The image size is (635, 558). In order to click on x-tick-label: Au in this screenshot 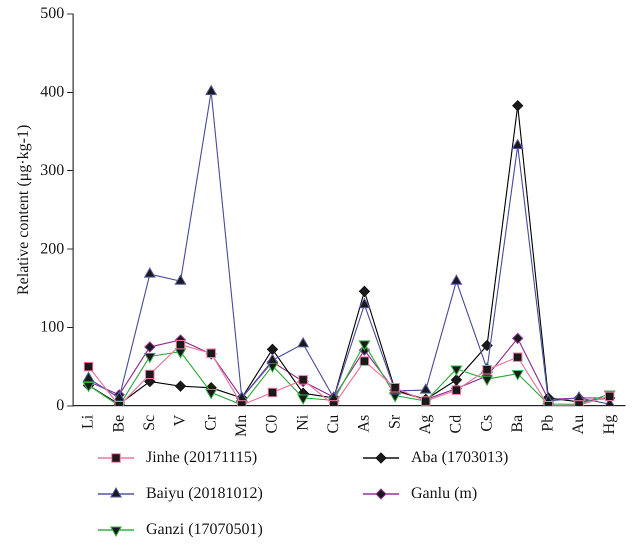, I will do `click(579, 424)`.